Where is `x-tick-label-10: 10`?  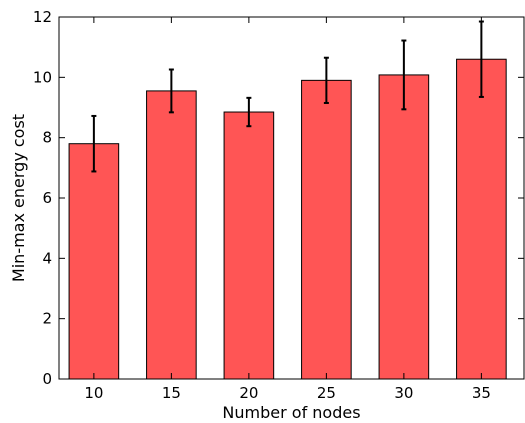 x-tick-label-10: 10 is located at coordinates (93, 393).